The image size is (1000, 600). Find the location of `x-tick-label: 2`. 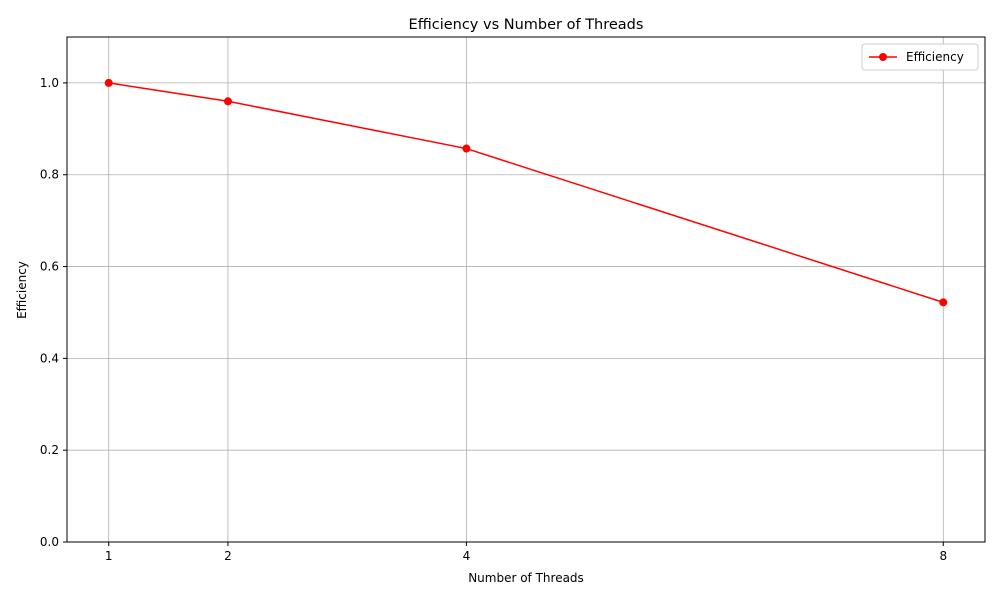

x-tick-label: 2 is located at coordinates (228, 556).